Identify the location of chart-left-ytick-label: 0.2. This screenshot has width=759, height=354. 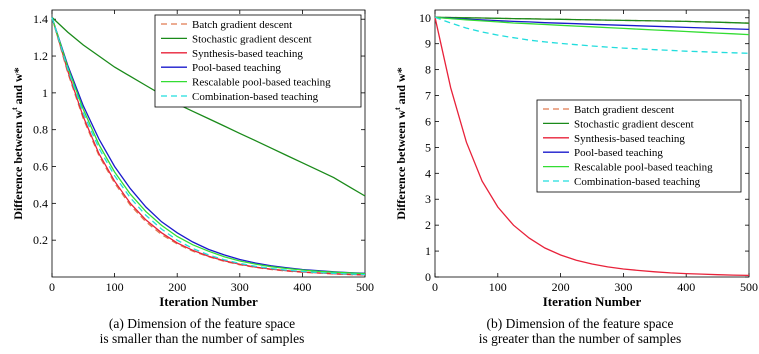
(40, 240).